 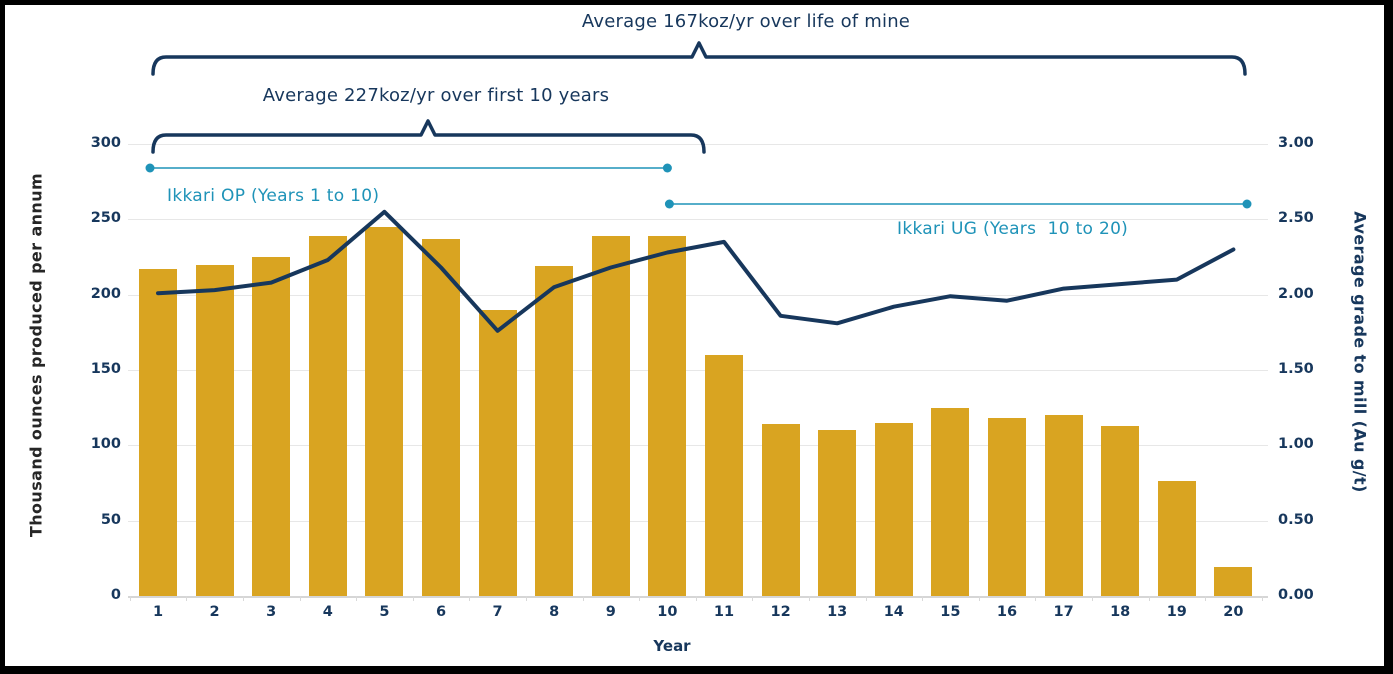 What do you see at coordinates (273, 196) in the screenshot?
I see `label-ikkari-op-range: Ikkari OP (Years 1 to 10)` at bounding box center [273, 196].